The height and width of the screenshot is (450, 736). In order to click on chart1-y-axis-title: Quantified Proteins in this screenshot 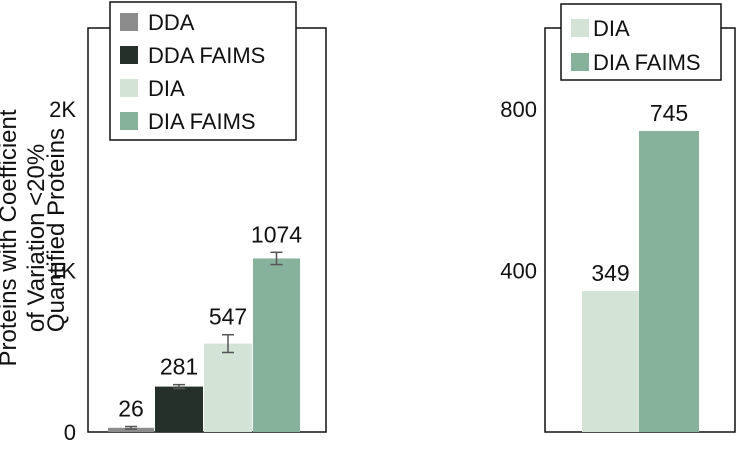, I will do `click(56, 230)`.